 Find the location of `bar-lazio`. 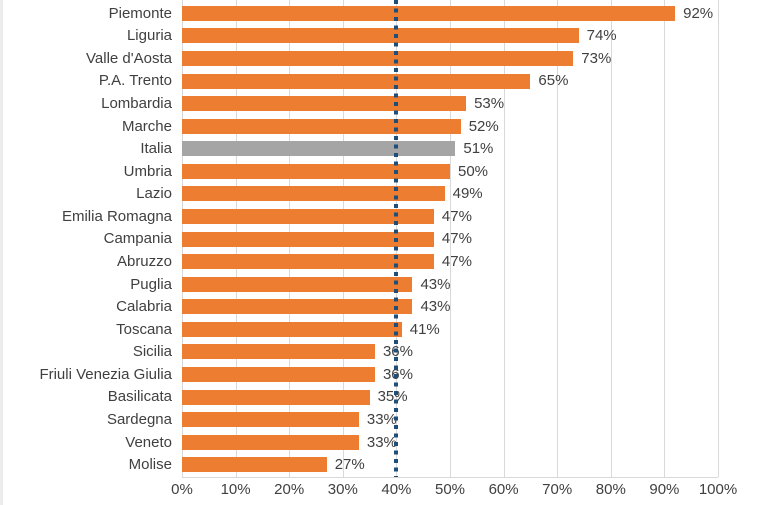

bar-lazio is located at coordinates (313, 194).